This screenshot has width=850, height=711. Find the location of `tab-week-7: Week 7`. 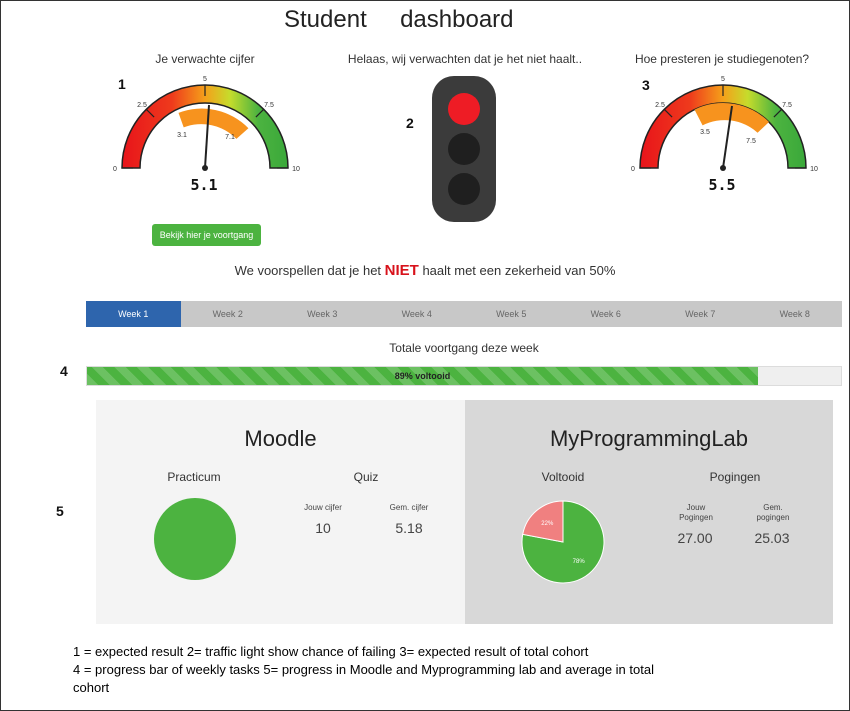

tab-week-7: Week 7 is located at coordinates (700, 314).